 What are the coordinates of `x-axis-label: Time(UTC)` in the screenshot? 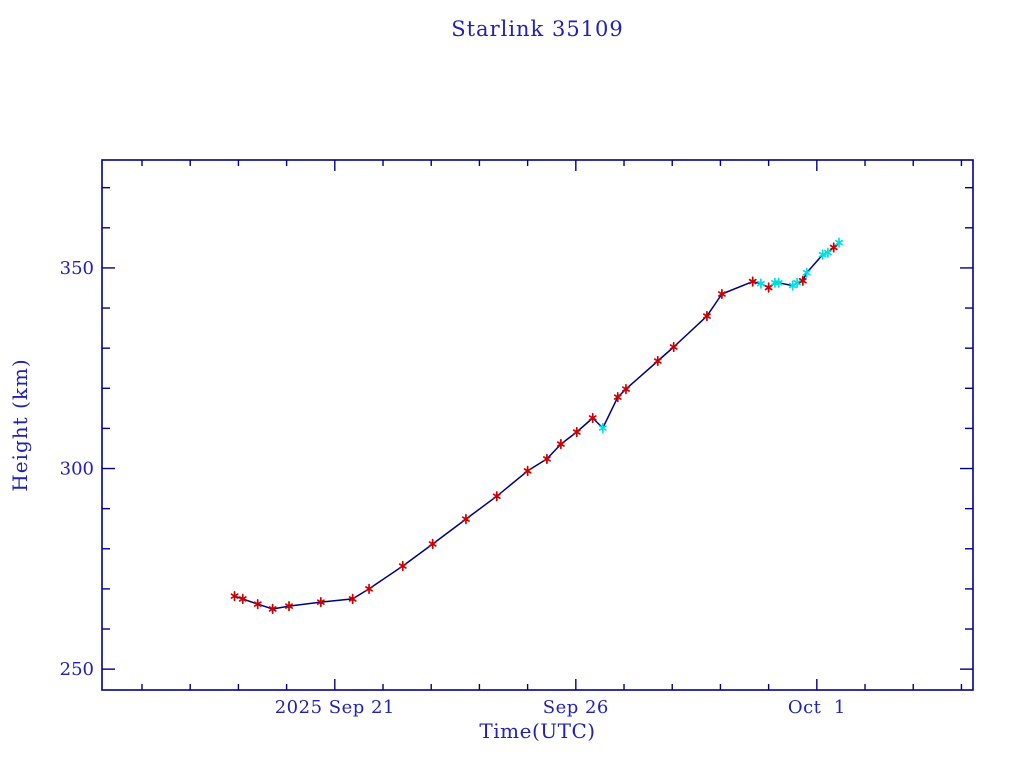 It's located at (537, 731).